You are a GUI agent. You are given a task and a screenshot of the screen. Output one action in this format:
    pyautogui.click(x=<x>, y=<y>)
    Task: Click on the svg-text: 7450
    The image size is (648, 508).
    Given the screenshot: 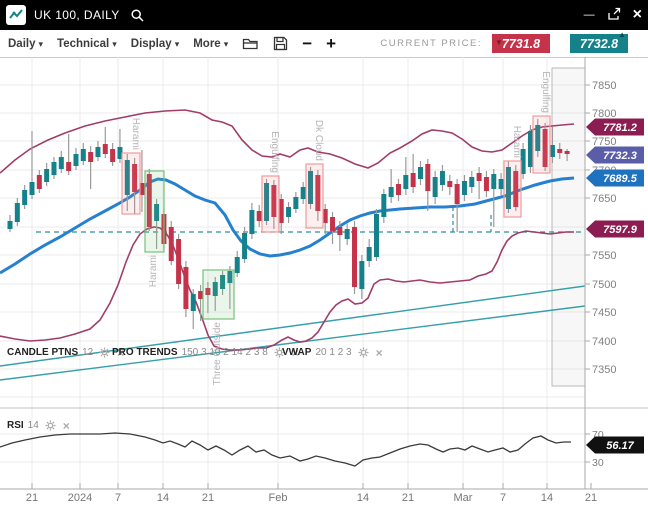 What is the action you would take?
    pyautogui.click(x=604, y=313)
    